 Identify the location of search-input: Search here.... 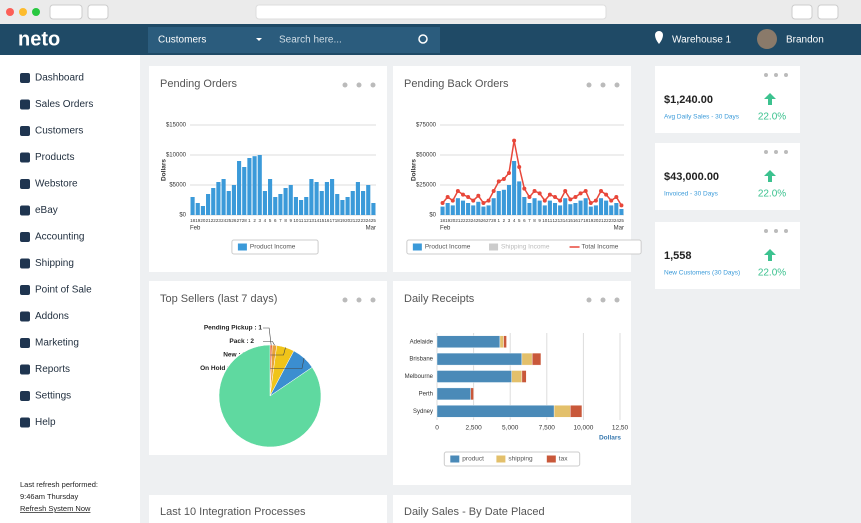
(310, 40).